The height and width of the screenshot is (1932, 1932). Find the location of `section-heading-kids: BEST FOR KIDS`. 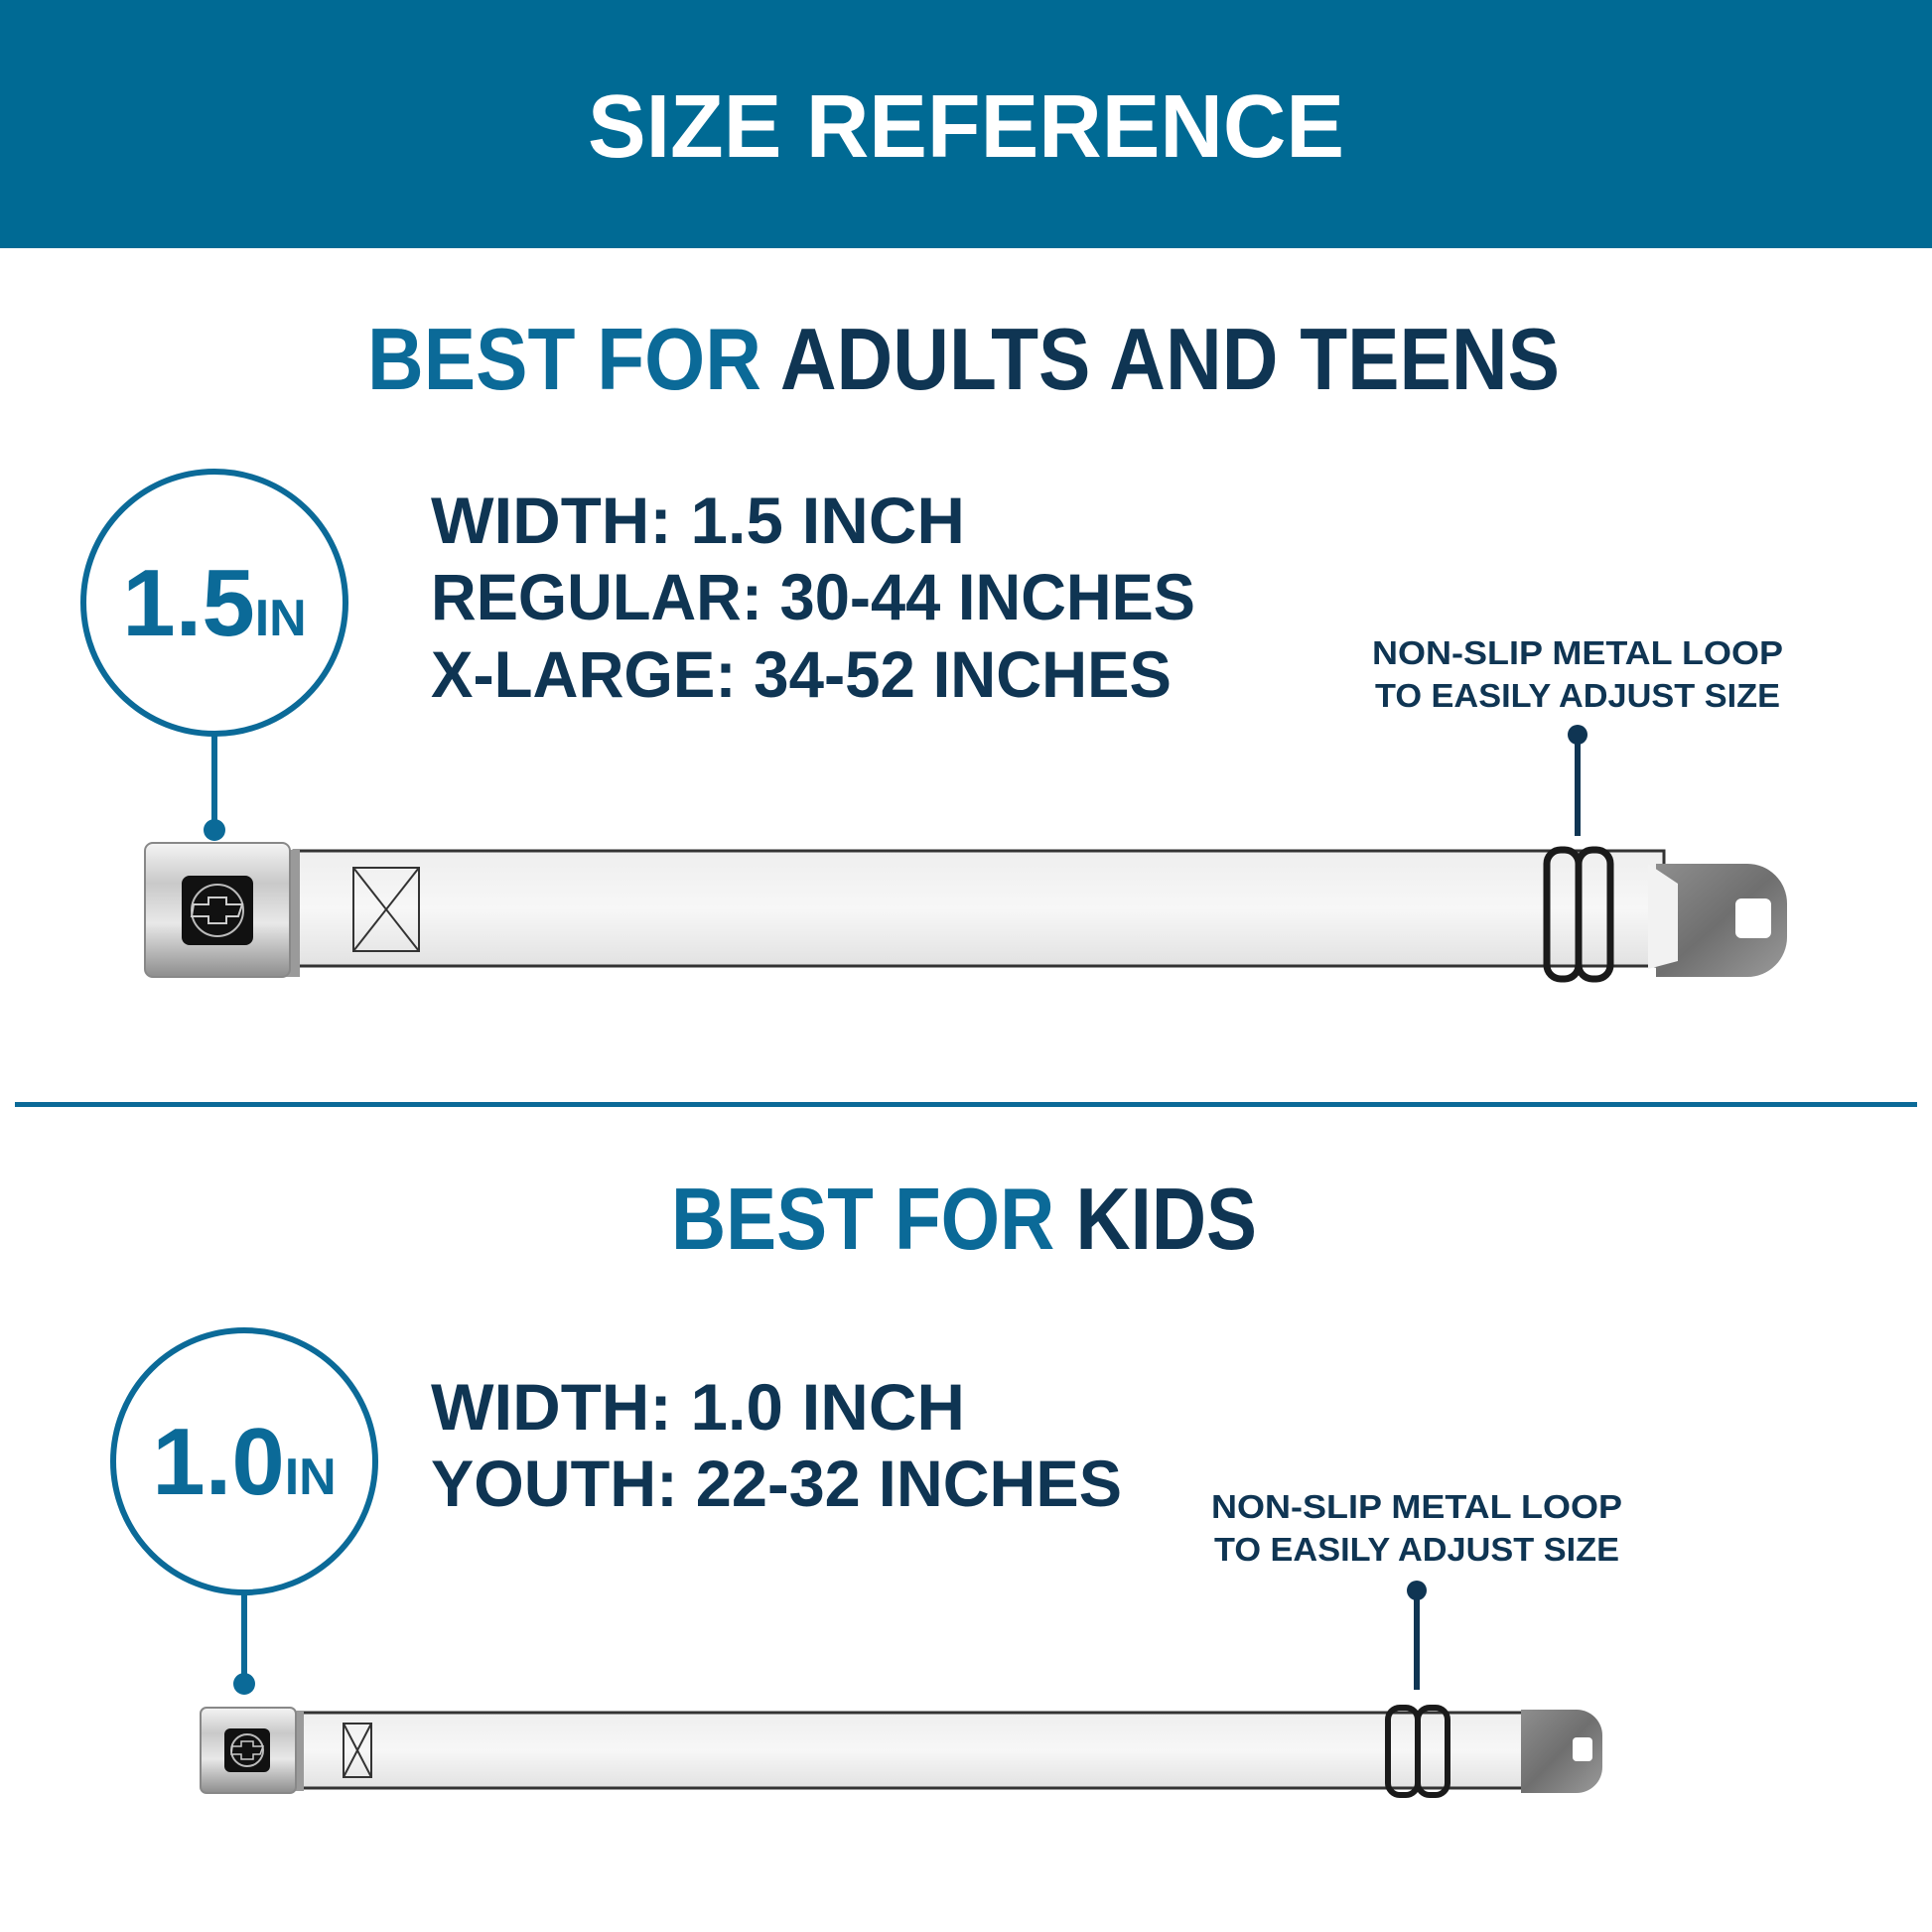

section-heading-kids: BEST FOR KIDS is located at coordinates (964, 1219).